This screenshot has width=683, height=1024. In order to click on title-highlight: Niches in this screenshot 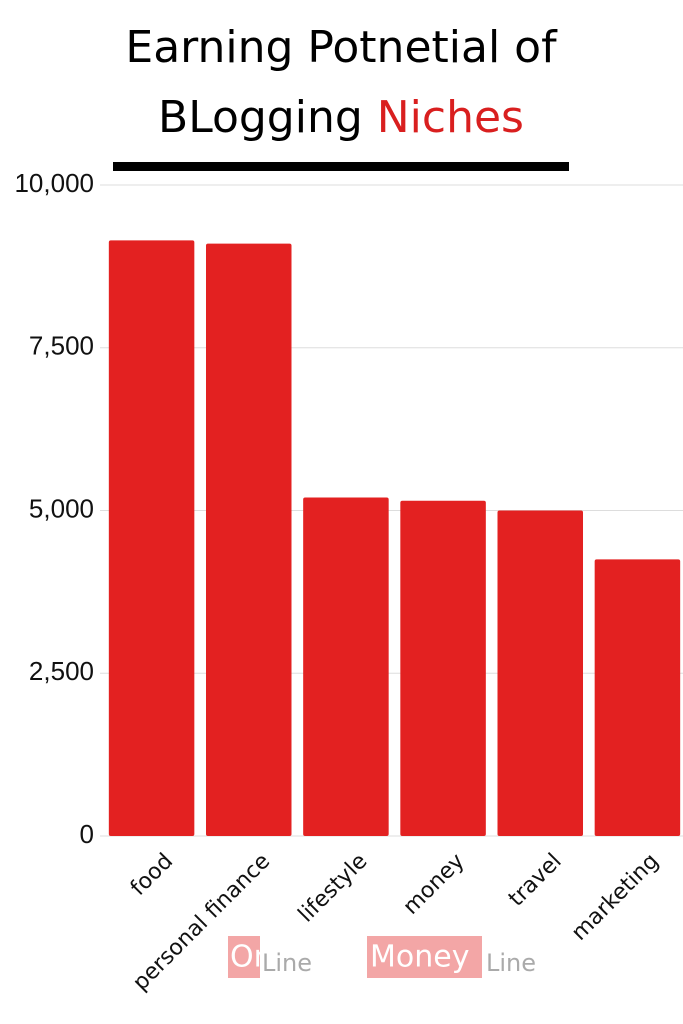, I will do `click(450, 117)`.